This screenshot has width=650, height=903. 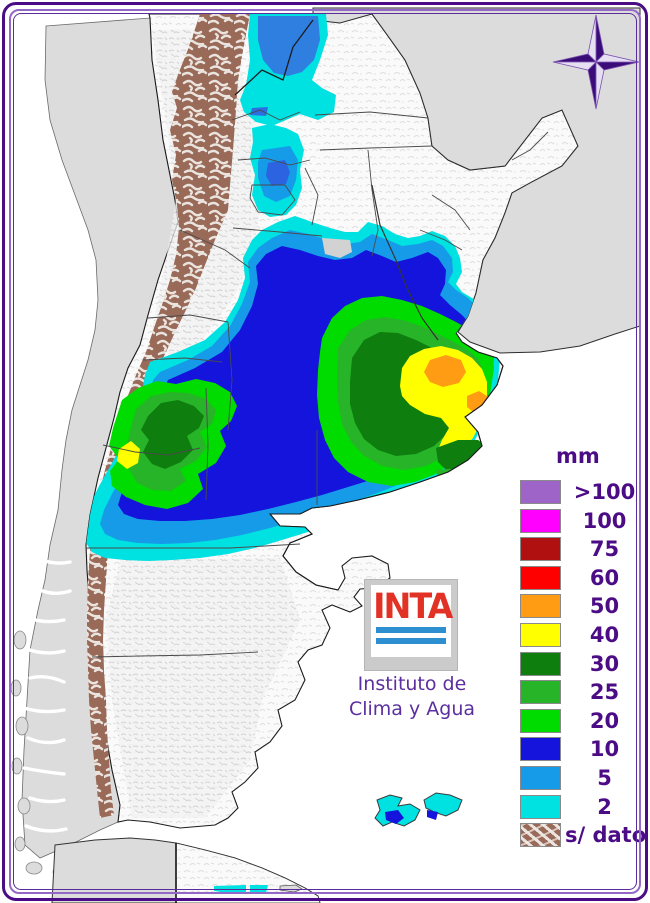 I want to click on rain-south-strips, so click(x=241, y=889).